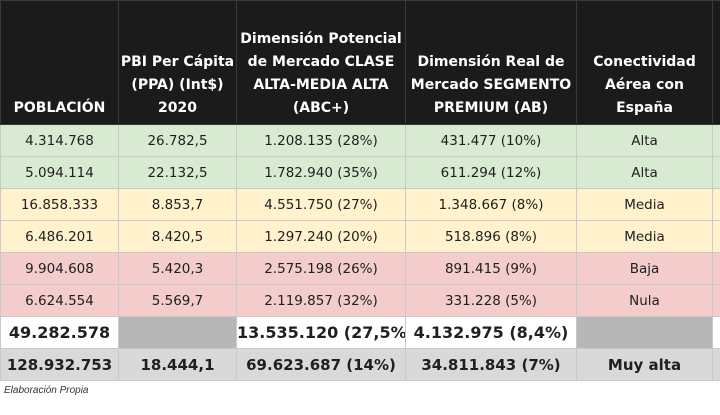 The height and width of the screenshot is (415, 720). What do you see at coordinates (59, 140) in the screenshot?
I see `cell-poblacion: 4.314.768` at bounding box center [59, 140].